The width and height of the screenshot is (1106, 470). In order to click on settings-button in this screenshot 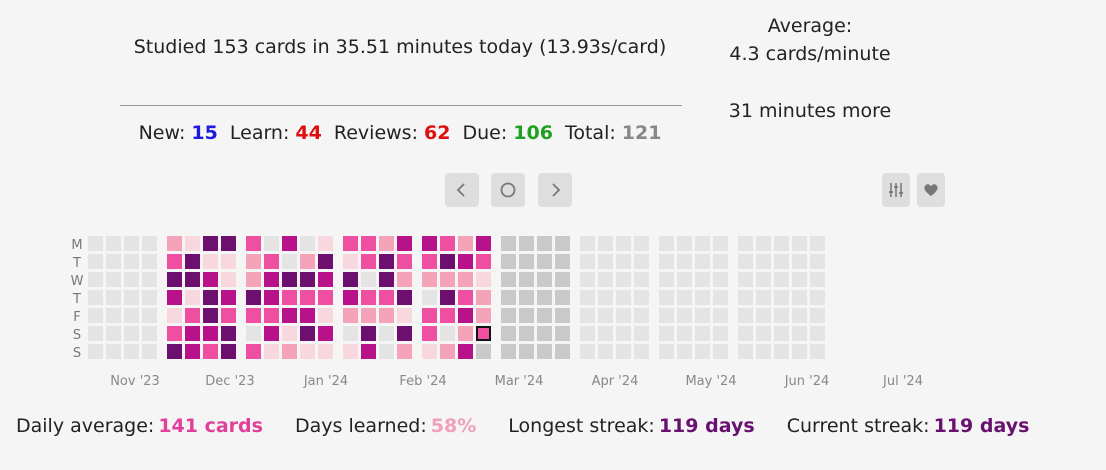, I will do `click(896, 190)`.